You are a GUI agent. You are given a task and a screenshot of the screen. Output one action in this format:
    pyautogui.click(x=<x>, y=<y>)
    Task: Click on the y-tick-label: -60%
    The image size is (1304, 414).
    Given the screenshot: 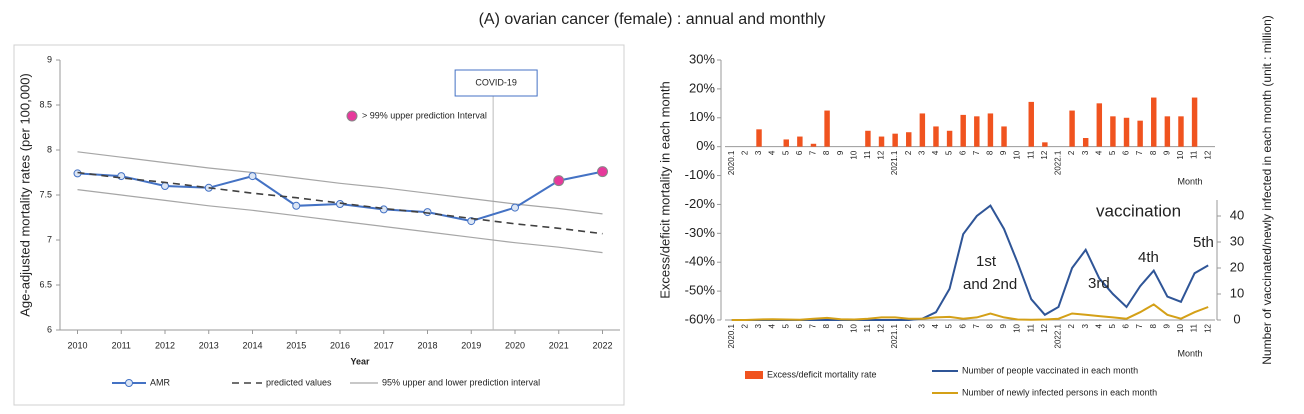 What is the action you would take?
    pyautogui.click(x=700, y=318)
    